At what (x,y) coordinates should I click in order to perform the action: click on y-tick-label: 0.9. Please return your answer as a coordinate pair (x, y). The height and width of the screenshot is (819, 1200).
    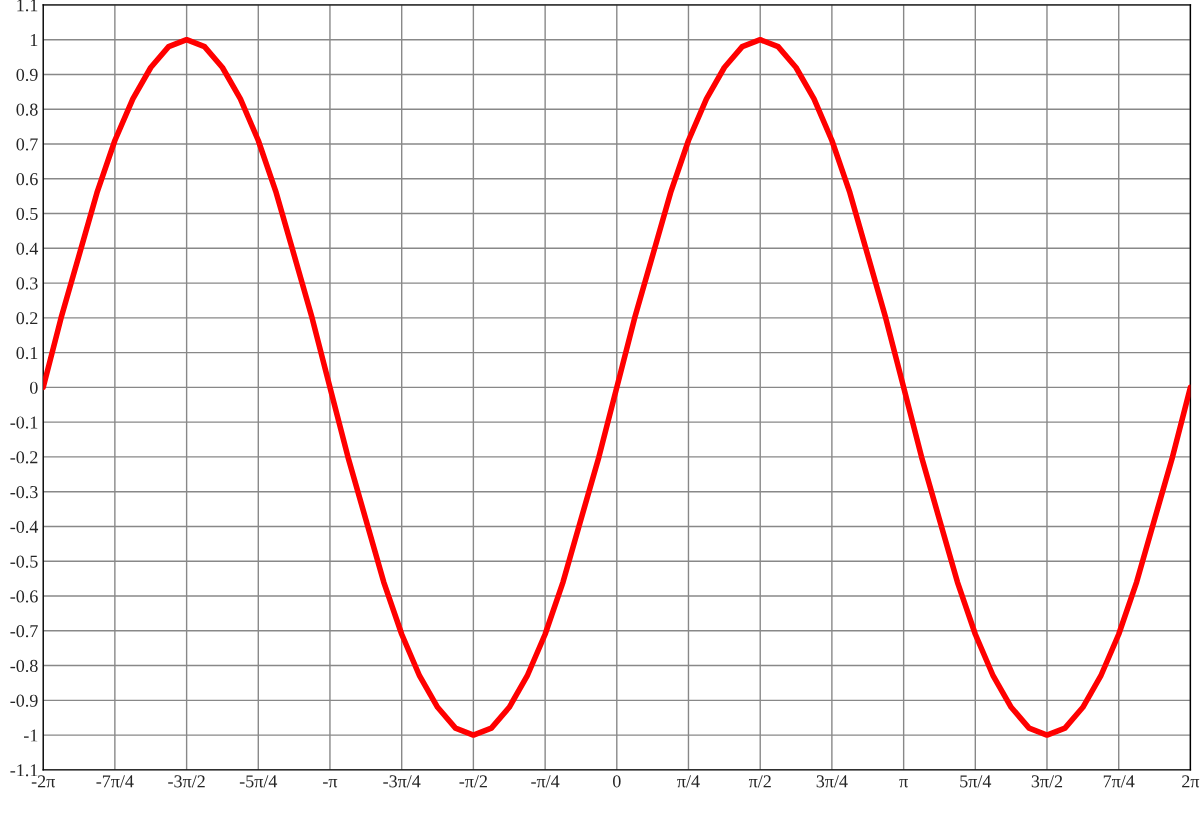
    Looking at the image, I should click on (27, 74).